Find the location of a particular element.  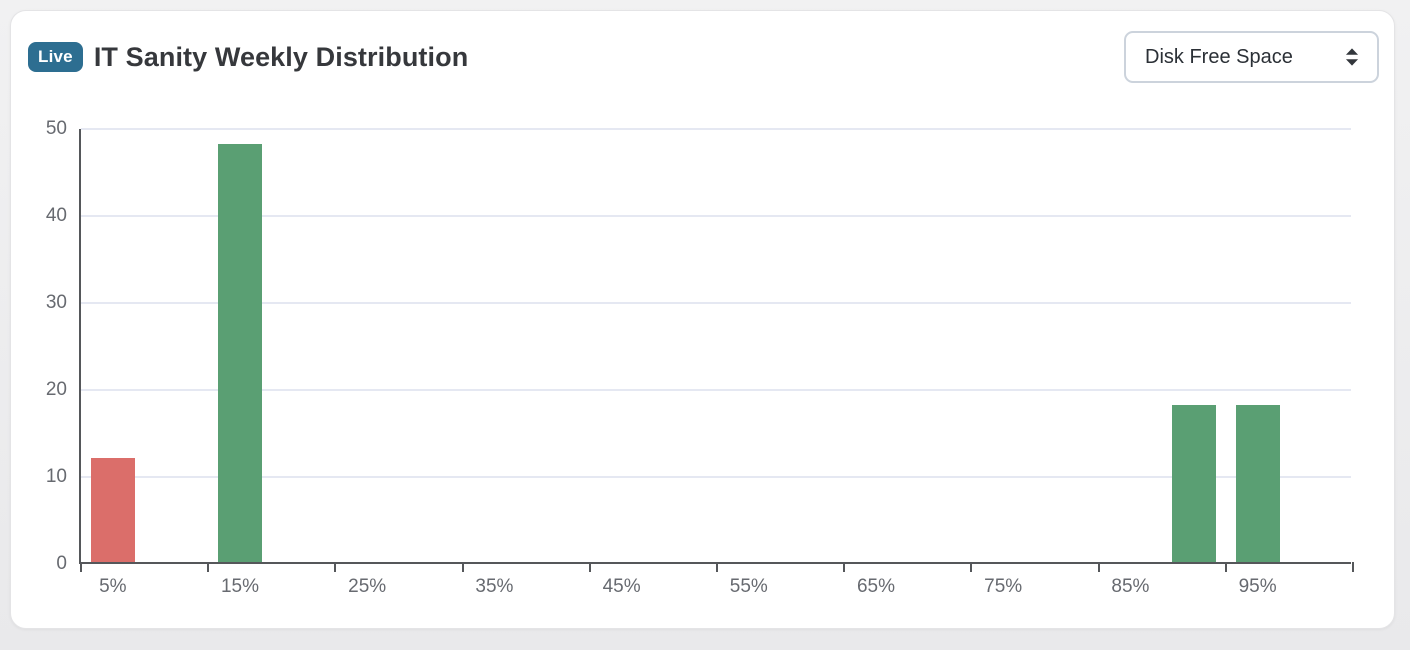

chevron-up-down-icon is located at coordinates (1352, 57).